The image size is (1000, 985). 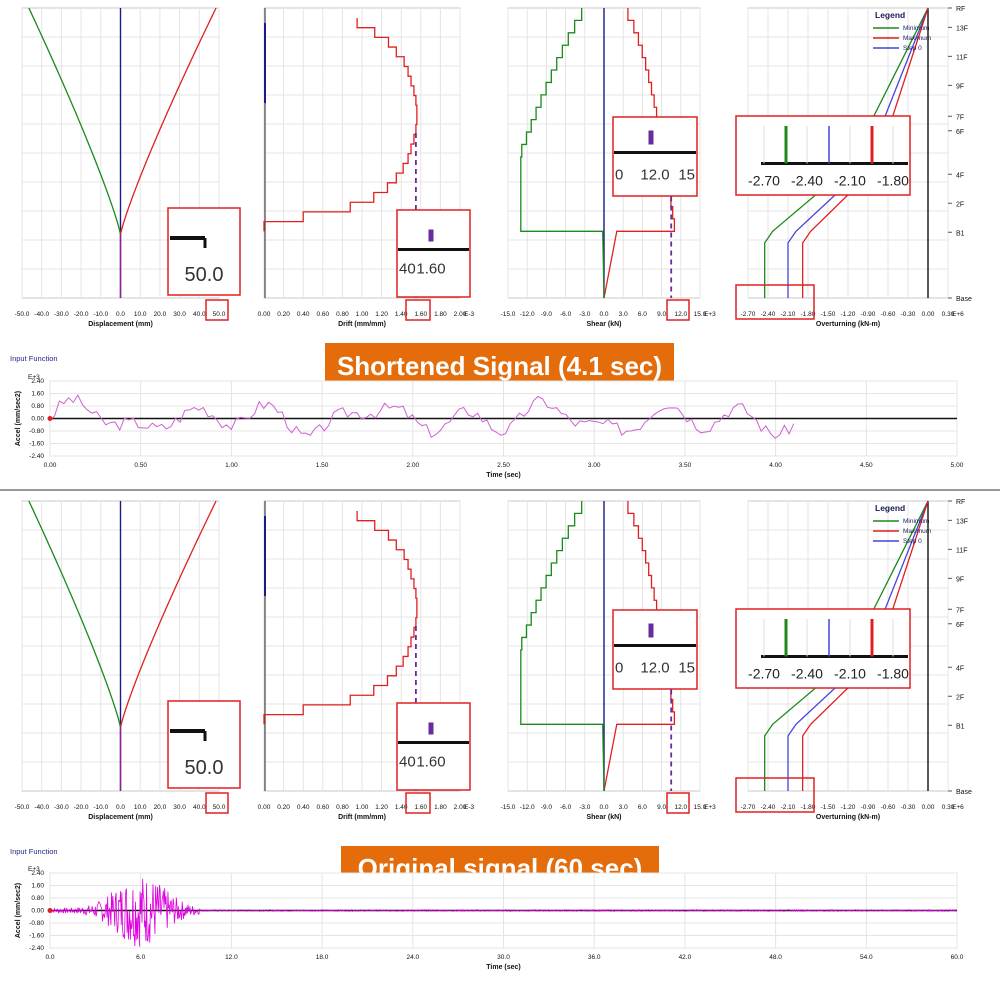 What do you see at coordinates (686, 668) in the screenshot?
I see `zoom-label: 15` at bounding box center [686, 668].